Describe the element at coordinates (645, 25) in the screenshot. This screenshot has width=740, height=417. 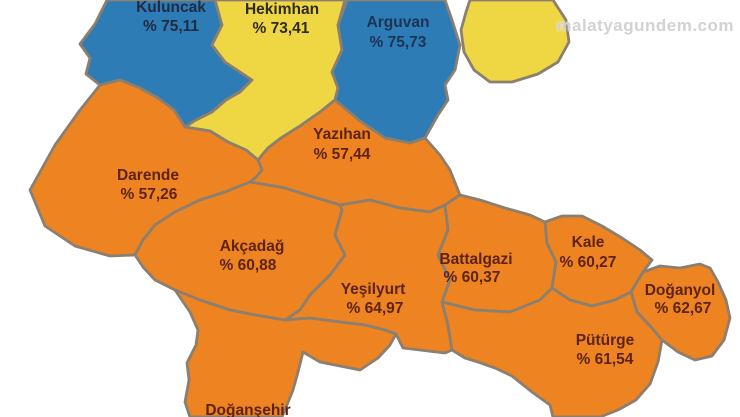
I see `watermark: malatyagundem.com` at that location.